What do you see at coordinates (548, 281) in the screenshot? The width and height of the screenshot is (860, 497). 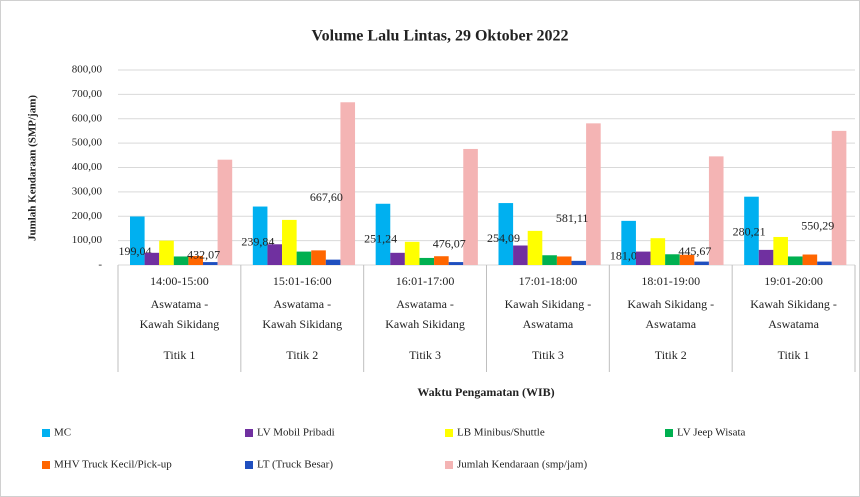 I see `x-tick-label: 17:01-18:00` at bounding box center [548, 281].